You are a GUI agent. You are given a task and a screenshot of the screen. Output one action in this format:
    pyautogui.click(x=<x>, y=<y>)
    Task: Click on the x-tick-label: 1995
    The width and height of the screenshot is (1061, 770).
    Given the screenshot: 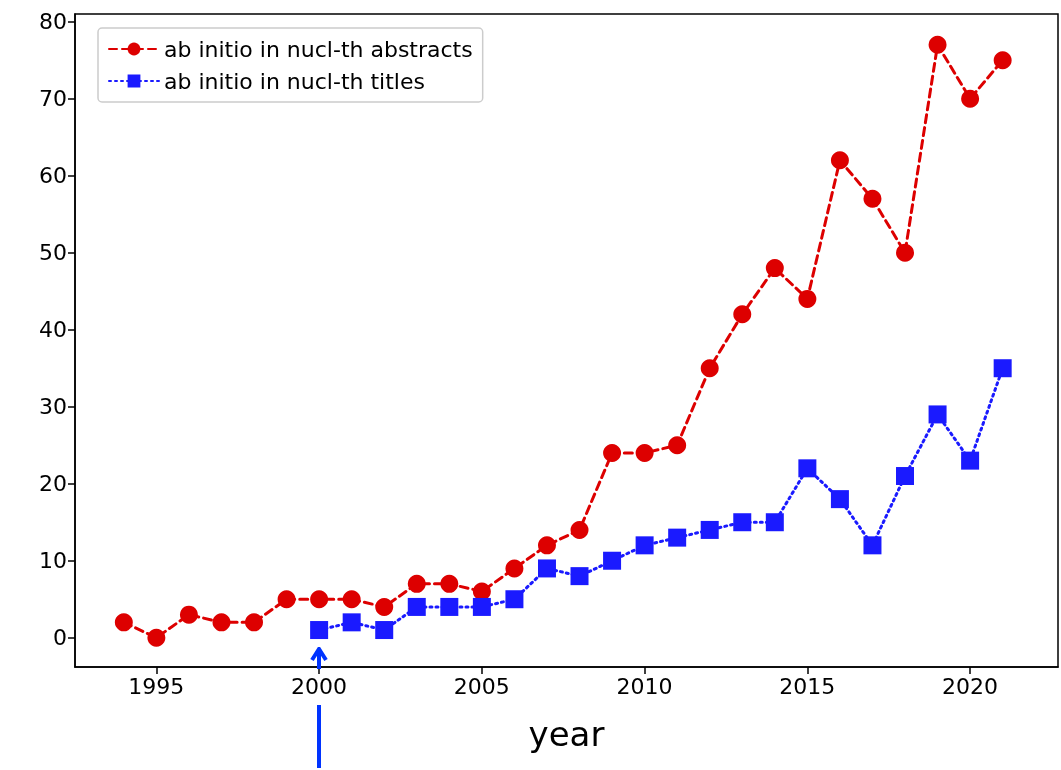 What is the action you would take?
    pyautogui.click(x=156, y=686)
    